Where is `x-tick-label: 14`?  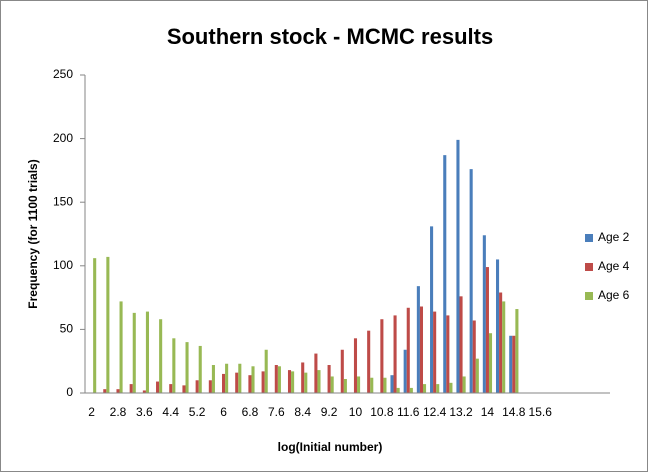
x-tick-label: 14 is located at coordinates (488, 412).